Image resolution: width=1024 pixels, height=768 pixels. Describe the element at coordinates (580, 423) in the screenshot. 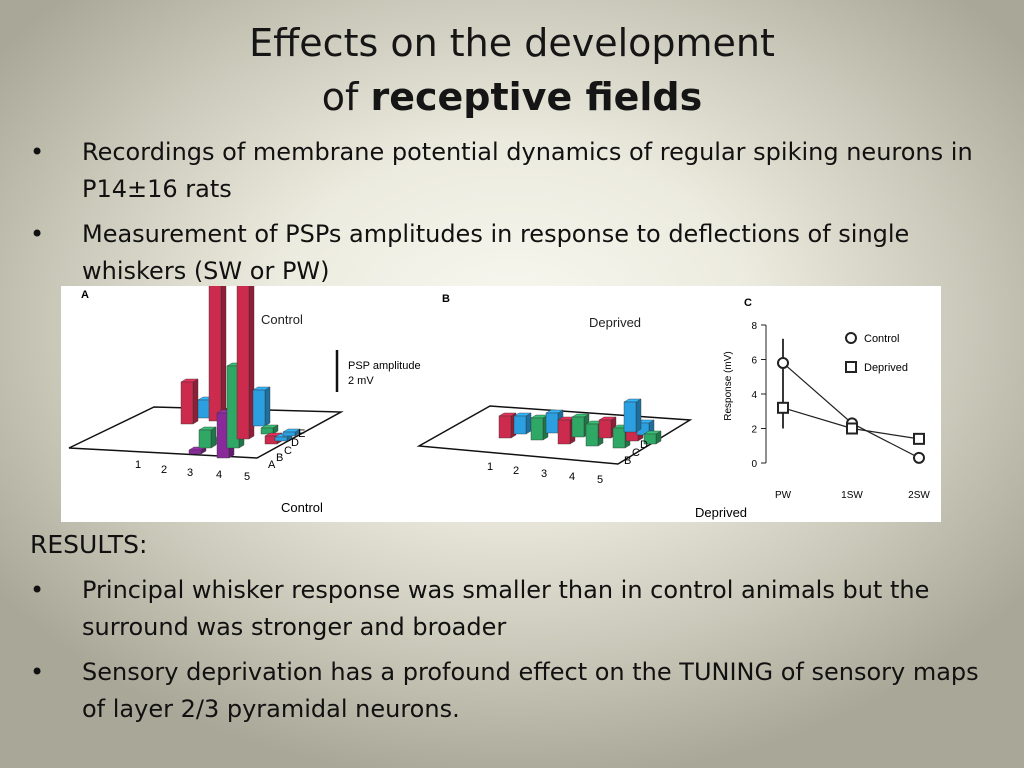

I see `panel-b-bars` at that location.